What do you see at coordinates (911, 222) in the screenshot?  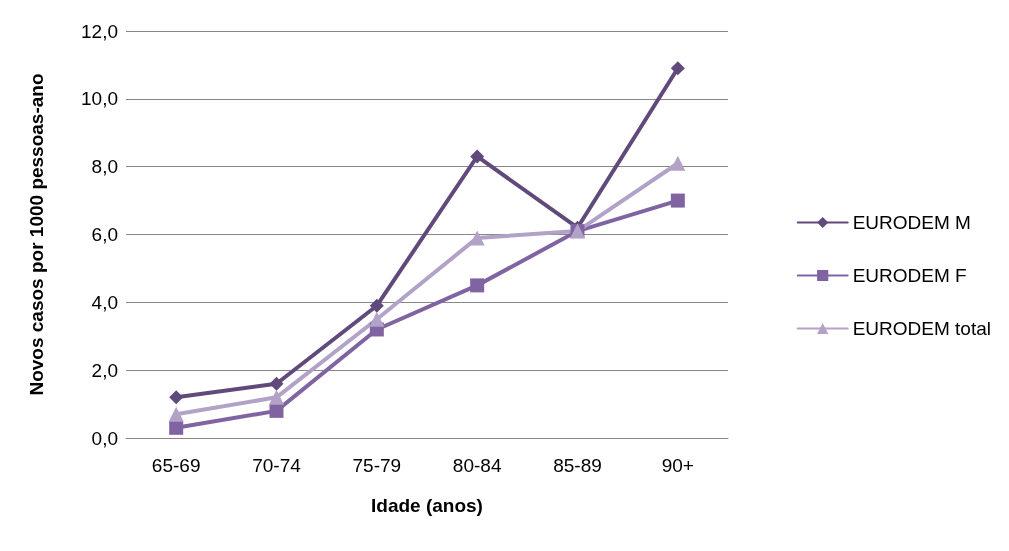 I see `legend-label: EURODEM M` at bounding box center [911, 222].